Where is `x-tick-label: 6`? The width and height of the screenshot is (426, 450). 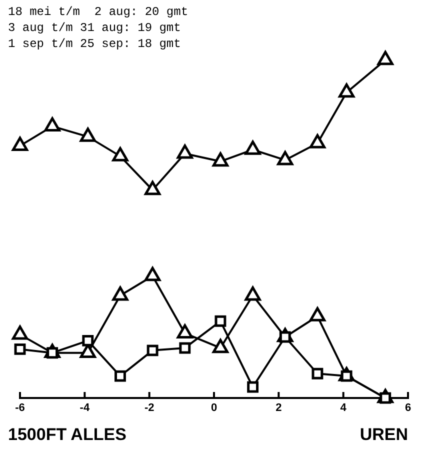
x-tick-label: 6 is located at coordinates (408, 408).